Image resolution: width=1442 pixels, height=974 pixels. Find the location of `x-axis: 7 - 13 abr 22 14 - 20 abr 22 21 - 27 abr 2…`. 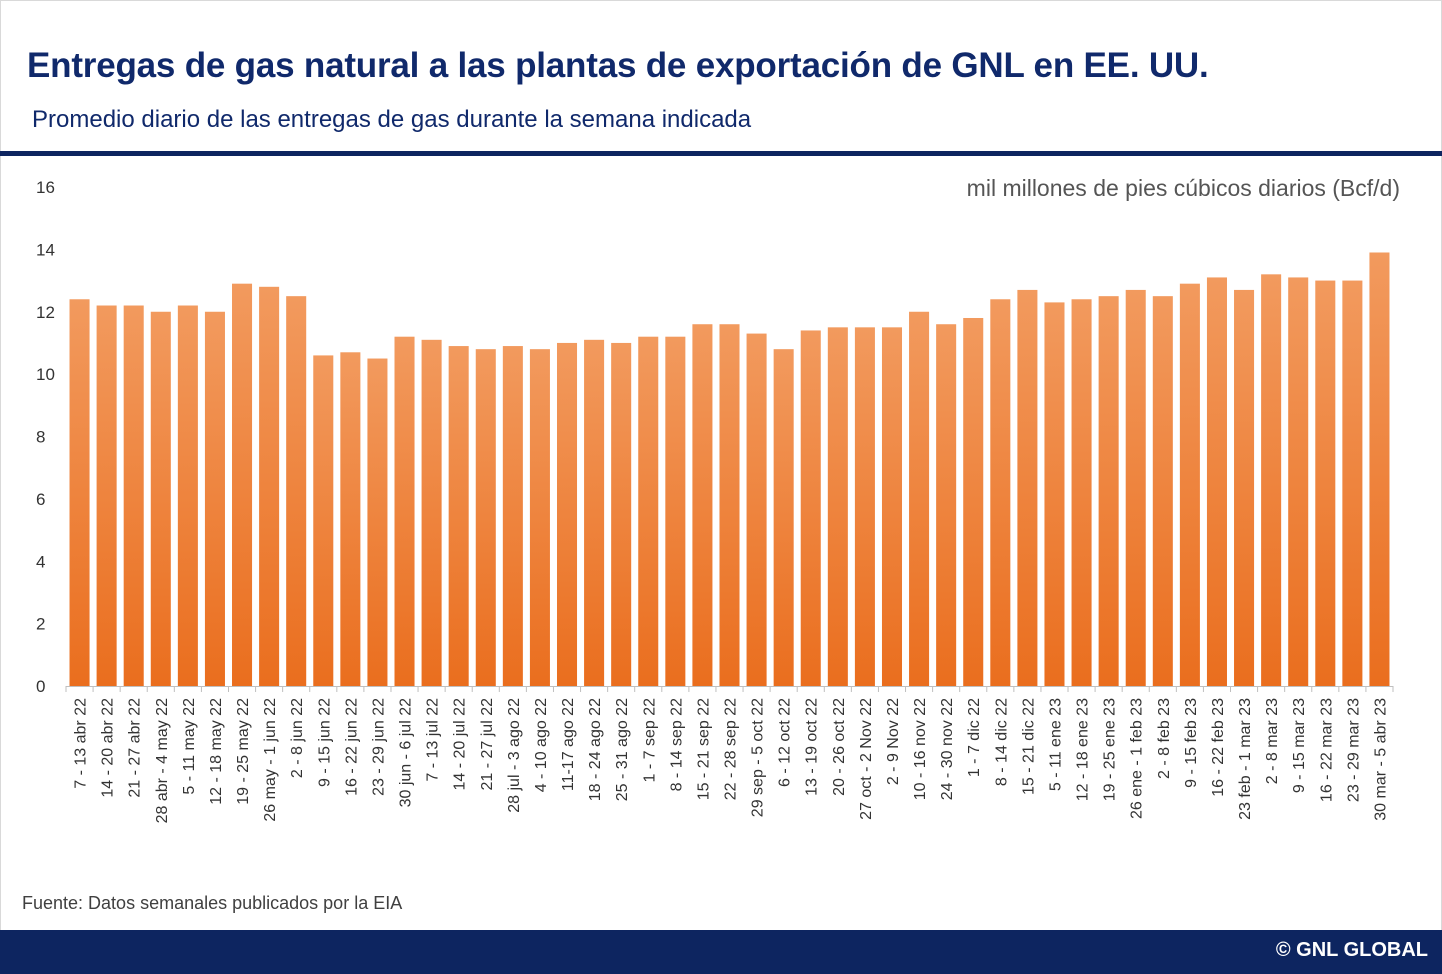

x-axis: 7 - 13 abr 22 14 - 20 abr 22 21 - 27 abr 2… is located at coordinates (729, 755).